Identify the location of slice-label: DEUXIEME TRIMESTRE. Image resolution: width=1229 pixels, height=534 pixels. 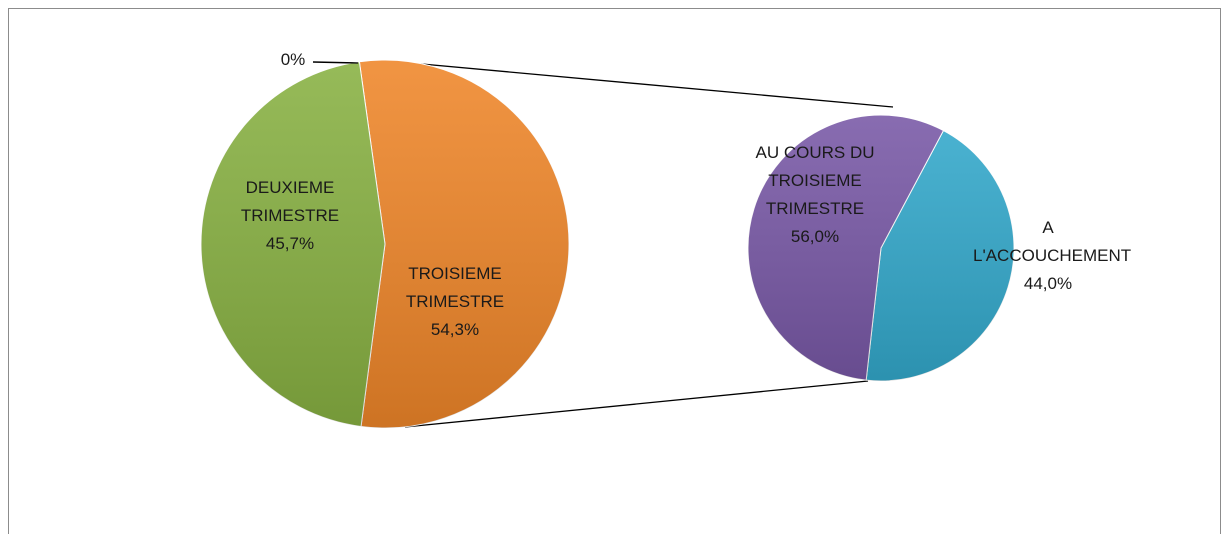
(290, 201).